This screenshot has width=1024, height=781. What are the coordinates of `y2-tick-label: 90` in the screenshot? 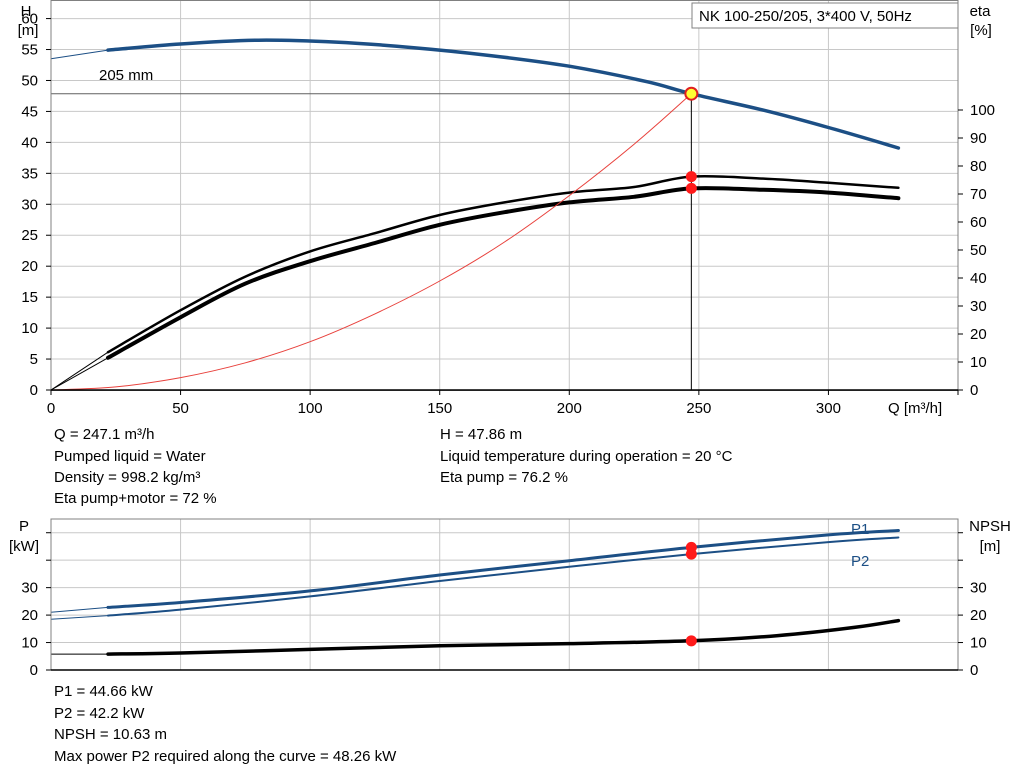 It's located at (978, 138).